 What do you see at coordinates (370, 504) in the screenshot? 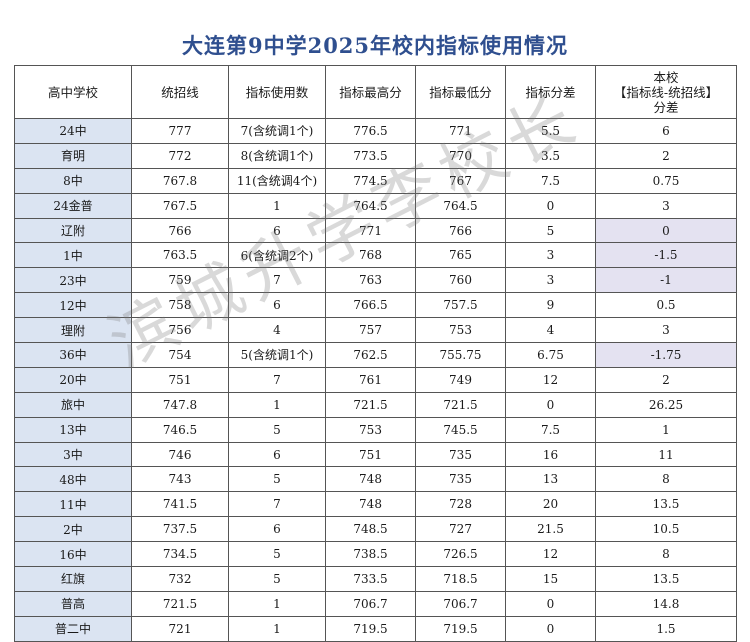
I see `cell-max: 748` at bounding box center [370, 504].